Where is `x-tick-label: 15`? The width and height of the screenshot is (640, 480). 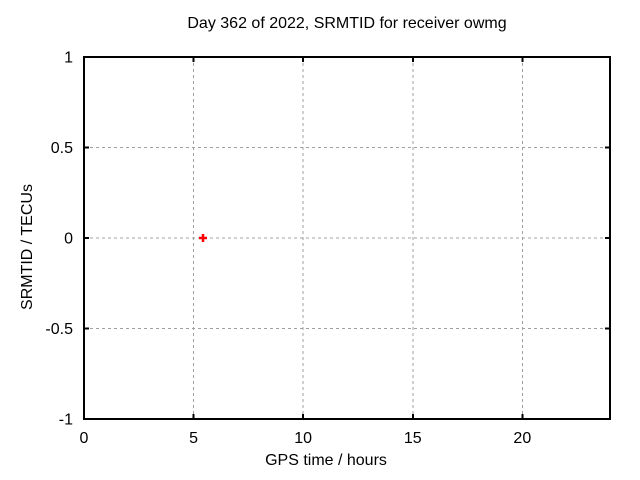
x-tick-label: 15 is located at coordinates (413, 438).